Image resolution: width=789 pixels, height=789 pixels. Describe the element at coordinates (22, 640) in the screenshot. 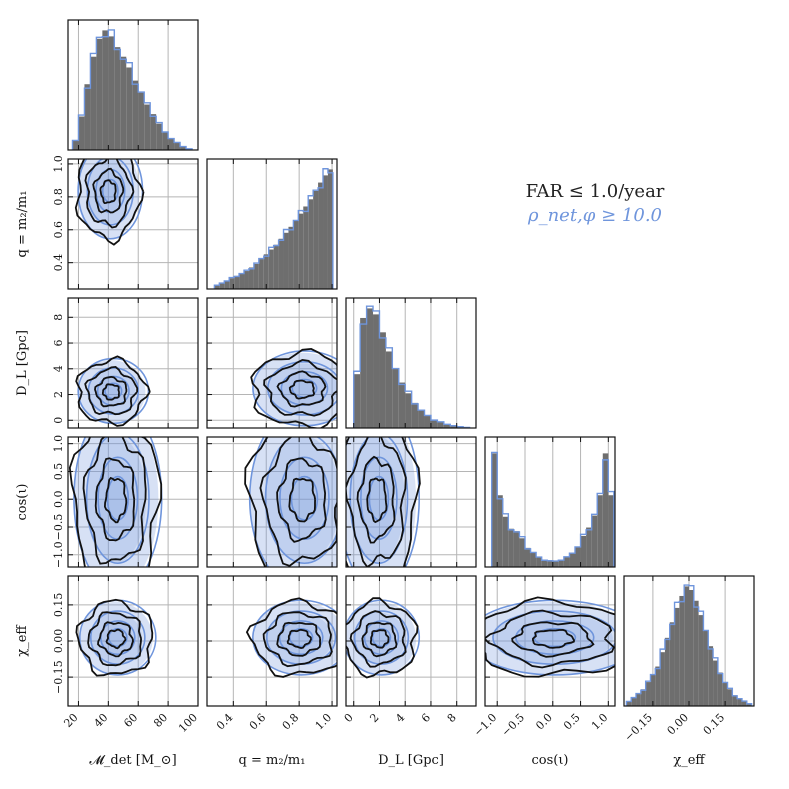

I see `axis-label-y: χ_eff` at that location.